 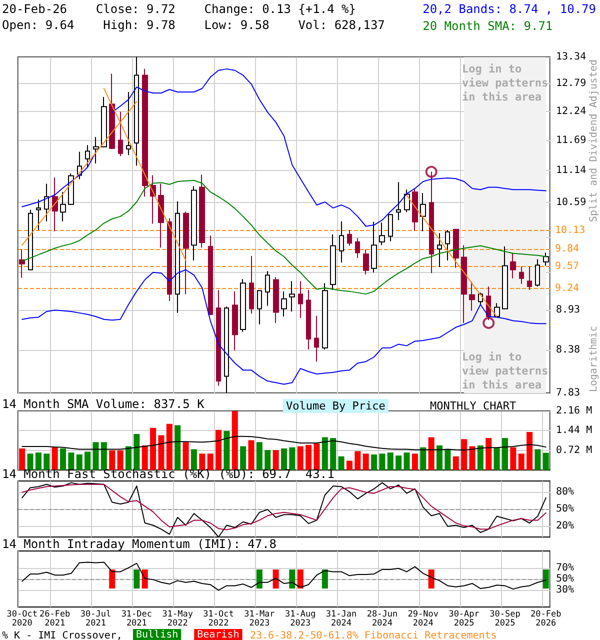 What do you see at coordinates (341, 619) in the screenshot?
I see `x-tick-label: 31-Jan 2024` at bounding box center [341, 619].